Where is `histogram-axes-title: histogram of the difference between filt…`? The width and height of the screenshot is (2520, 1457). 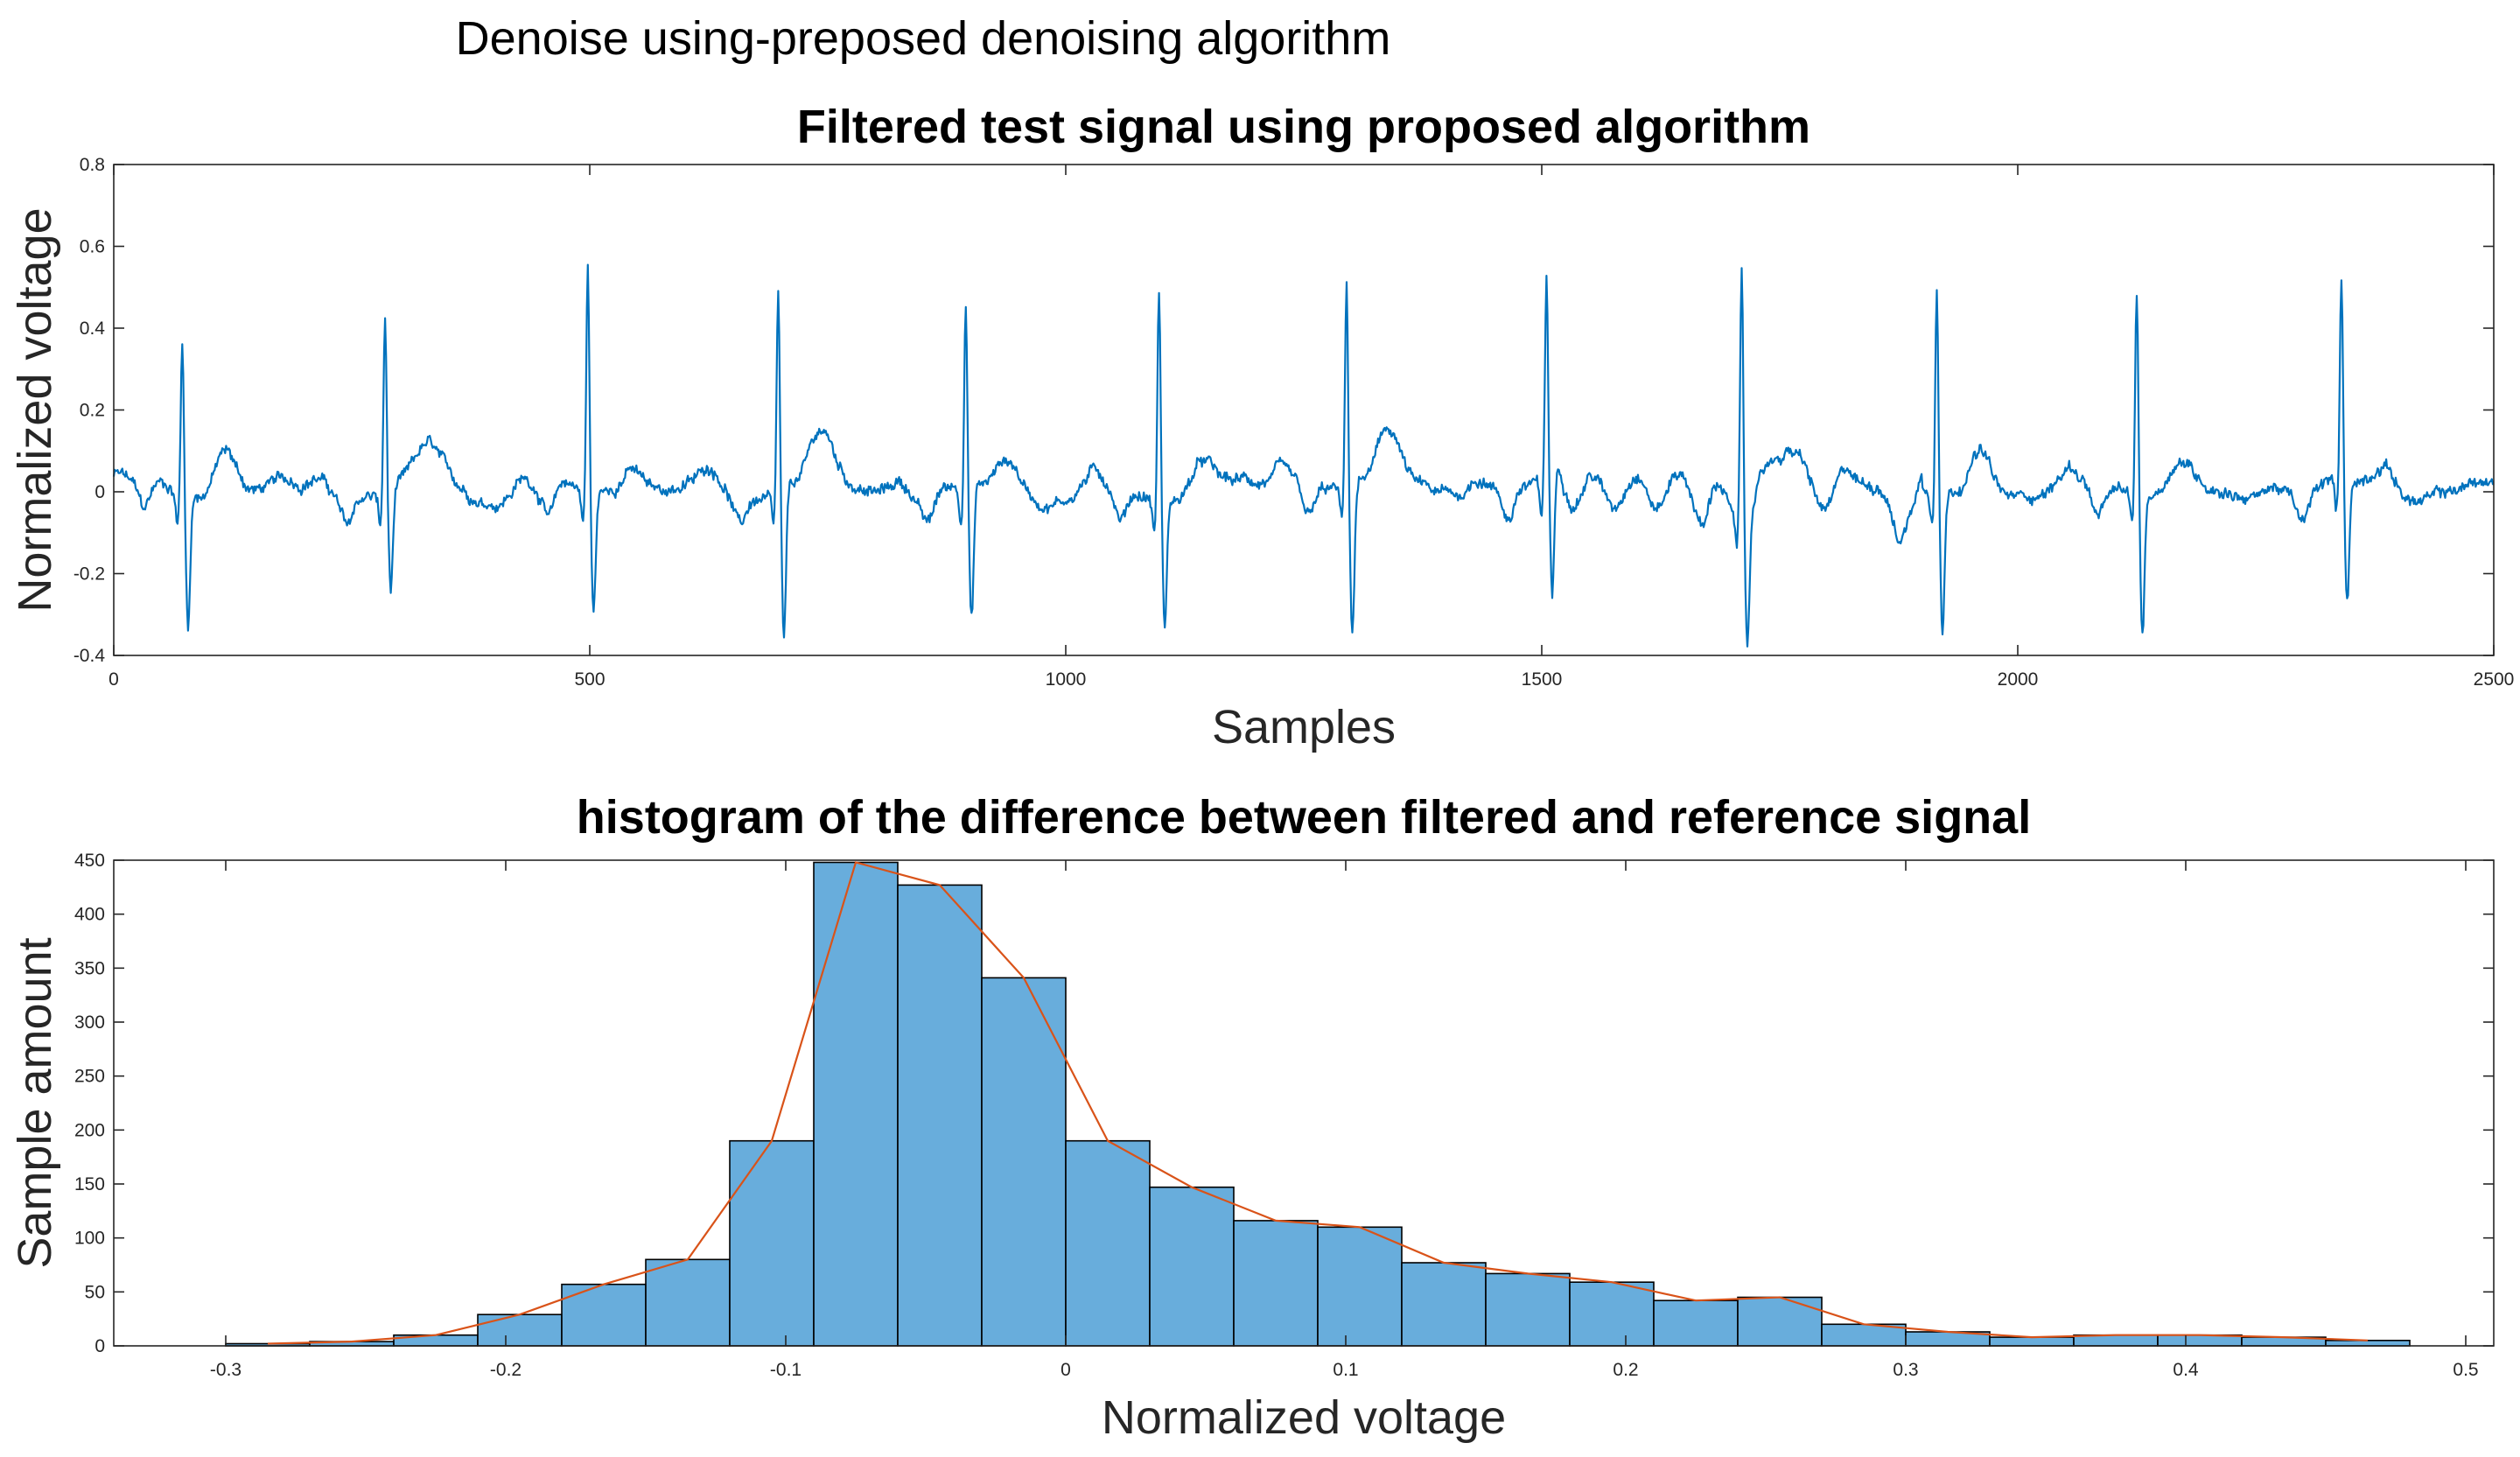
histogram-axes-title: histogram of the difference between filt… is located at coordinates (1304, 817).